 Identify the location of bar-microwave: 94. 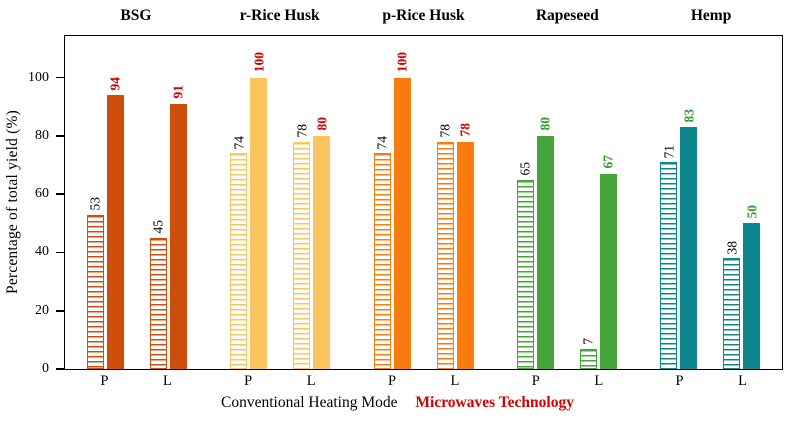
(115, 223).